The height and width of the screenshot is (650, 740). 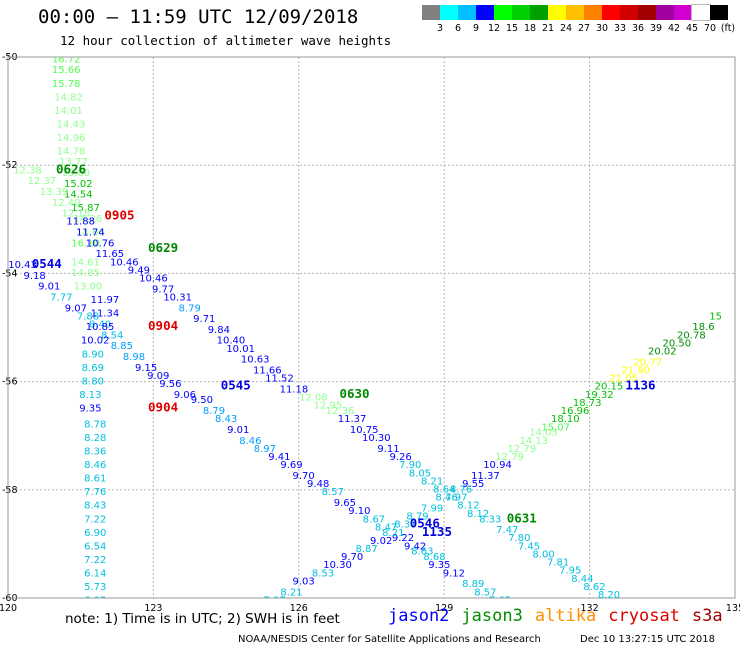 What do you see at coordinates (231, 341) in the screenshot?
I see `wave-height-label: 10.40` at bounding box center [231, 341].